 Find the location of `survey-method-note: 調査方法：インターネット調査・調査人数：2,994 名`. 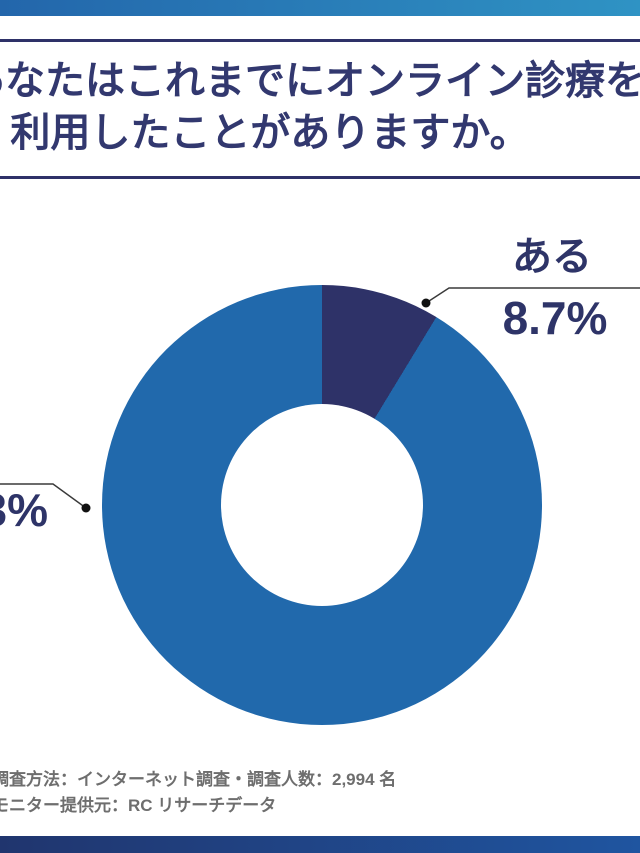

survey-method-note: 調査方法：インターネット調査・調査人数：2,994 名 is located at coordinates (198, 779).